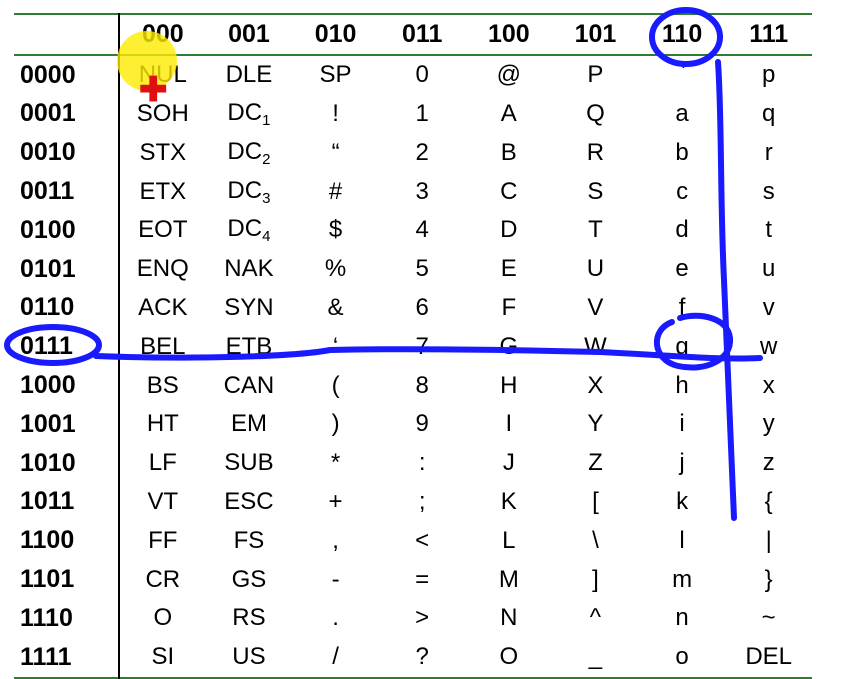  Describe the element at coordinates (249, 33) in the screenshot. I see `column-header: 001` at that location.